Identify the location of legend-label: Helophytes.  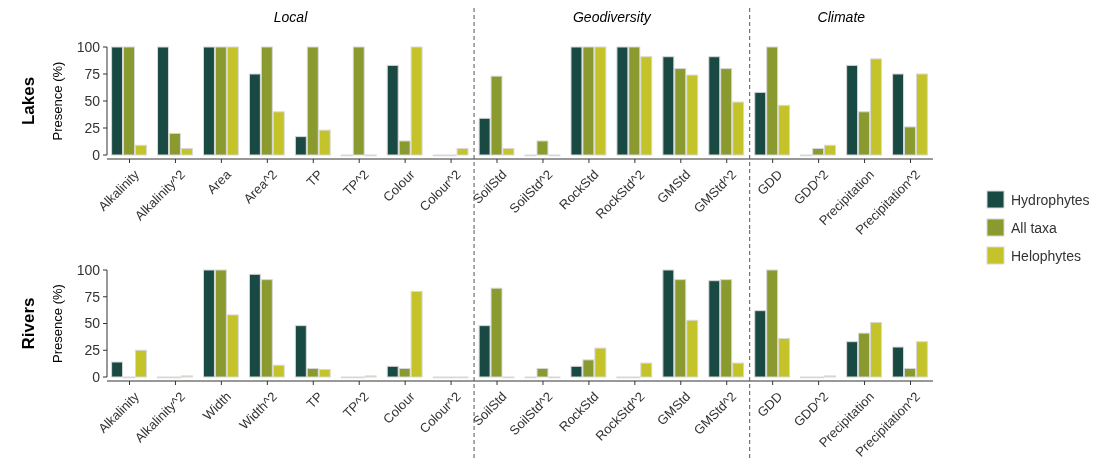
(1046, 255).